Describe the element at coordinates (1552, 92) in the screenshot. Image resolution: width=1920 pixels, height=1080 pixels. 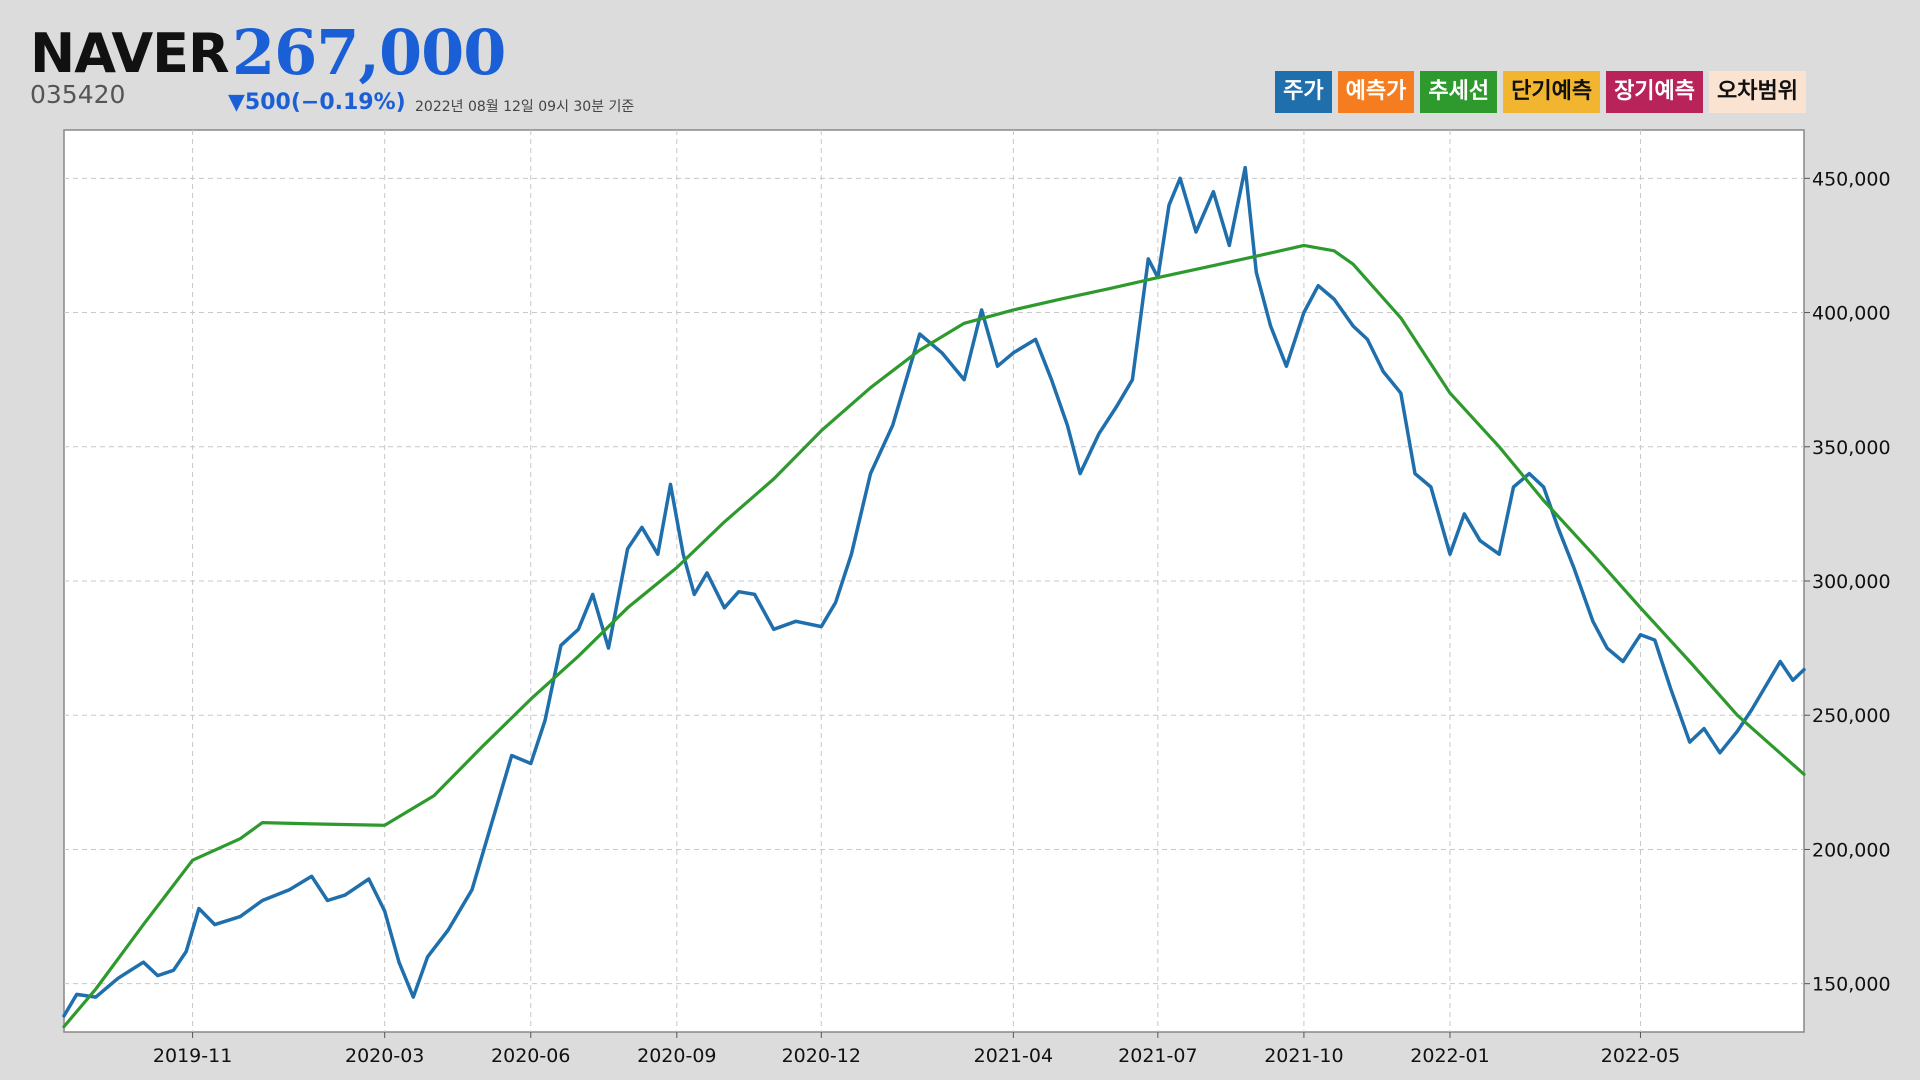
I see `legend-item-short-term: 단기예측` at that location.